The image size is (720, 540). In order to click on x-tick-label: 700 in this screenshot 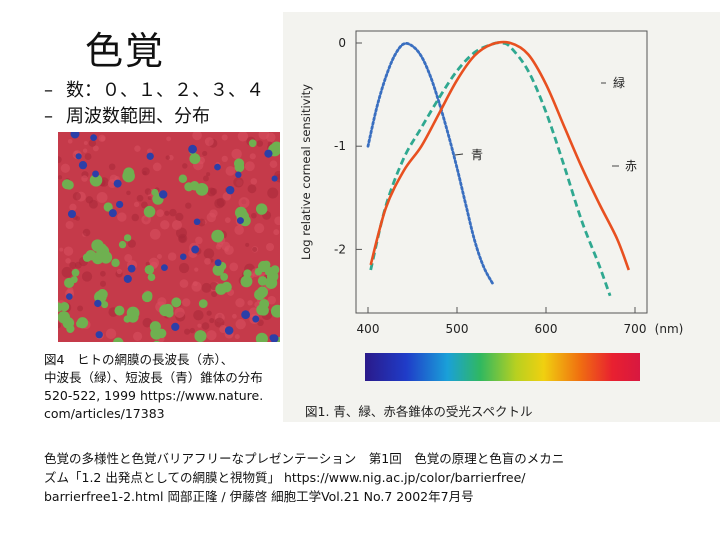, I will do `click(635, 329)`.